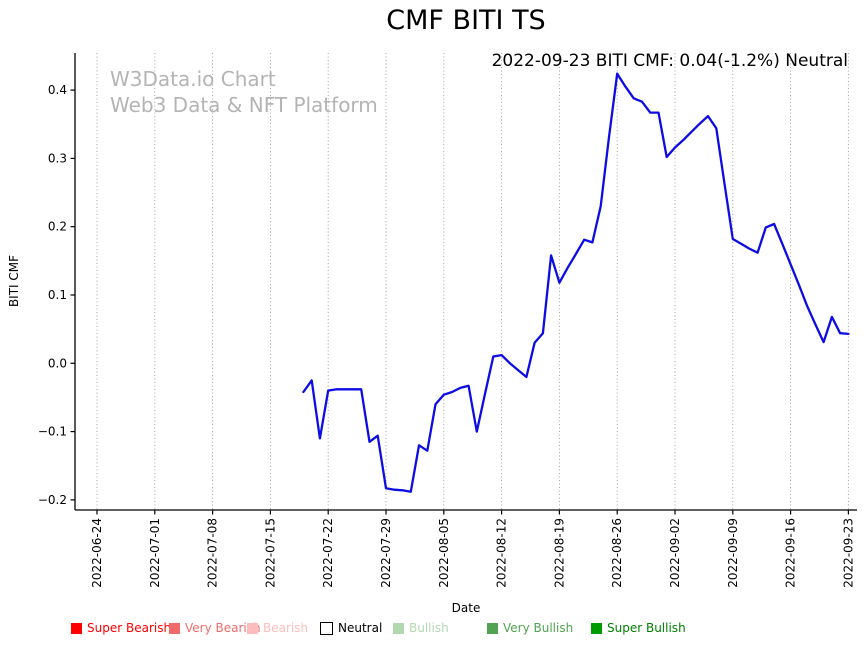 This screenshot has height=646, width=864. I want to click on x-tick-label: 2022-09-16, so click(791, 553).